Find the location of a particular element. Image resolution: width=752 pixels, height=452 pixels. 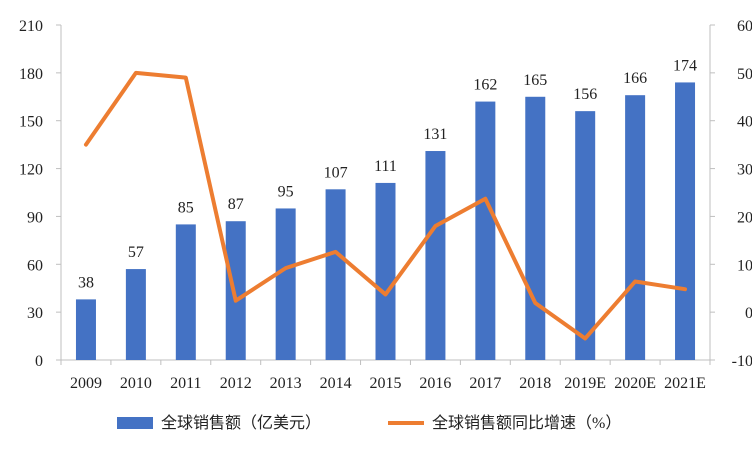

bar-value-label: 131 is located at coordinates (435, 134).